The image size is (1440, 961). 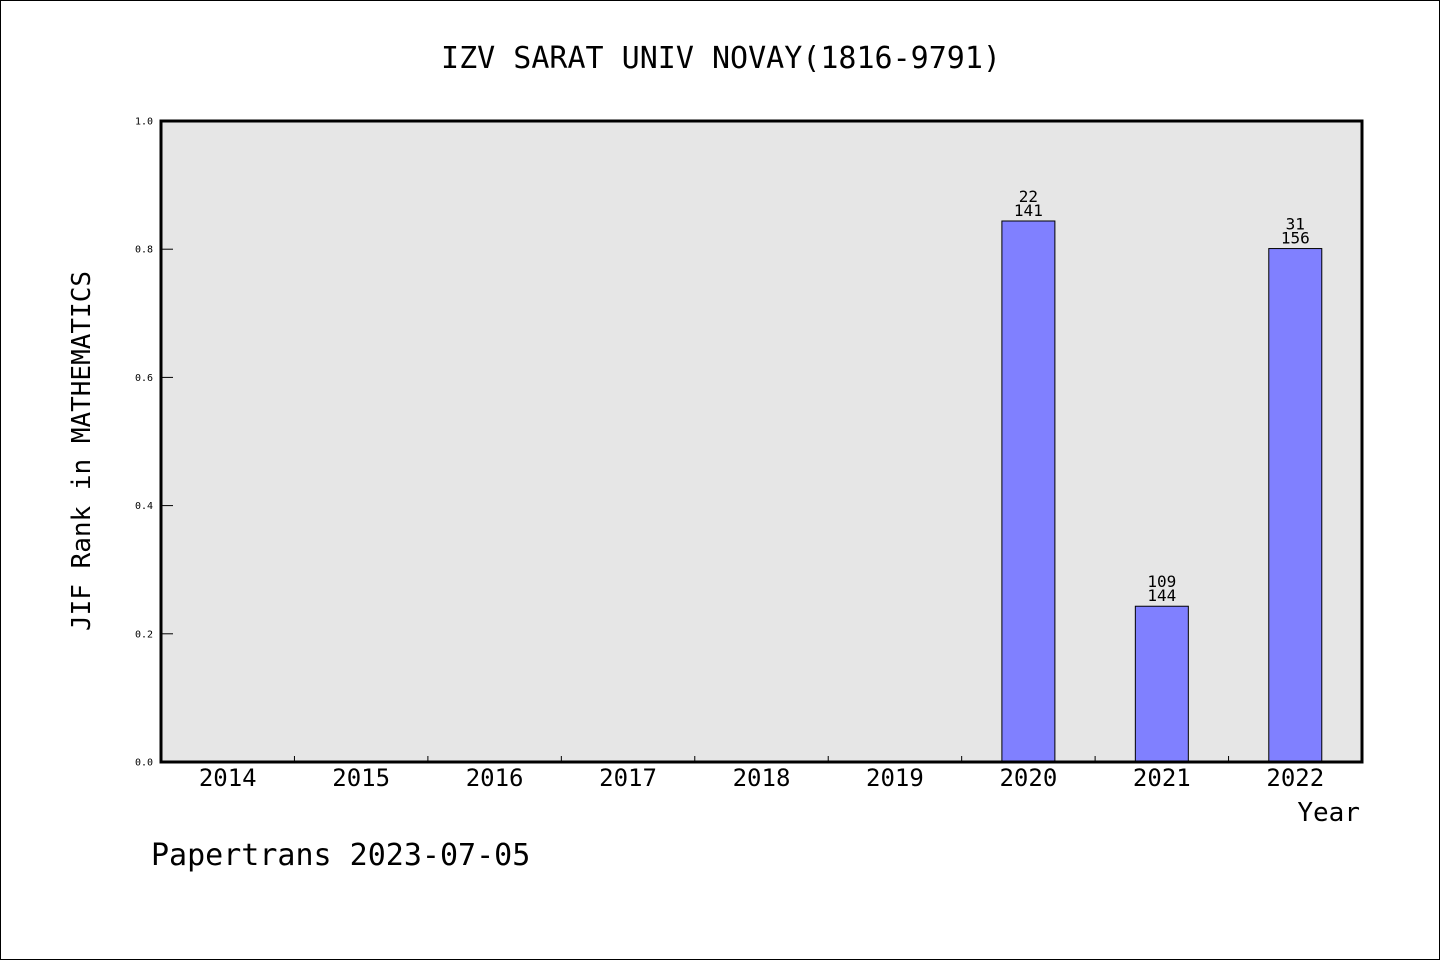 What do you see at coordinates (144, 763) in the screenshot?
I see `y-tick-label: 0.0` at bounding box center [144, 763].